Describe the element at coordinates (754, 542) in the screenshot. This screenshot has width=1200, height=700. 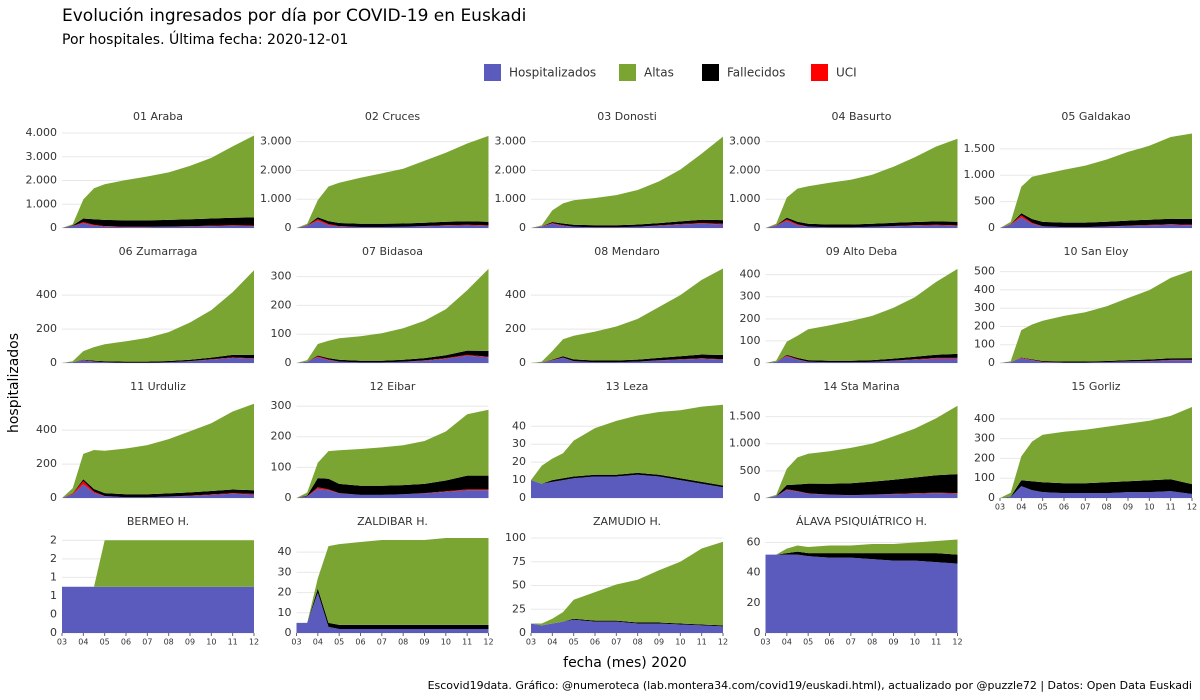
I see `y-tick-label: 60` at that location.